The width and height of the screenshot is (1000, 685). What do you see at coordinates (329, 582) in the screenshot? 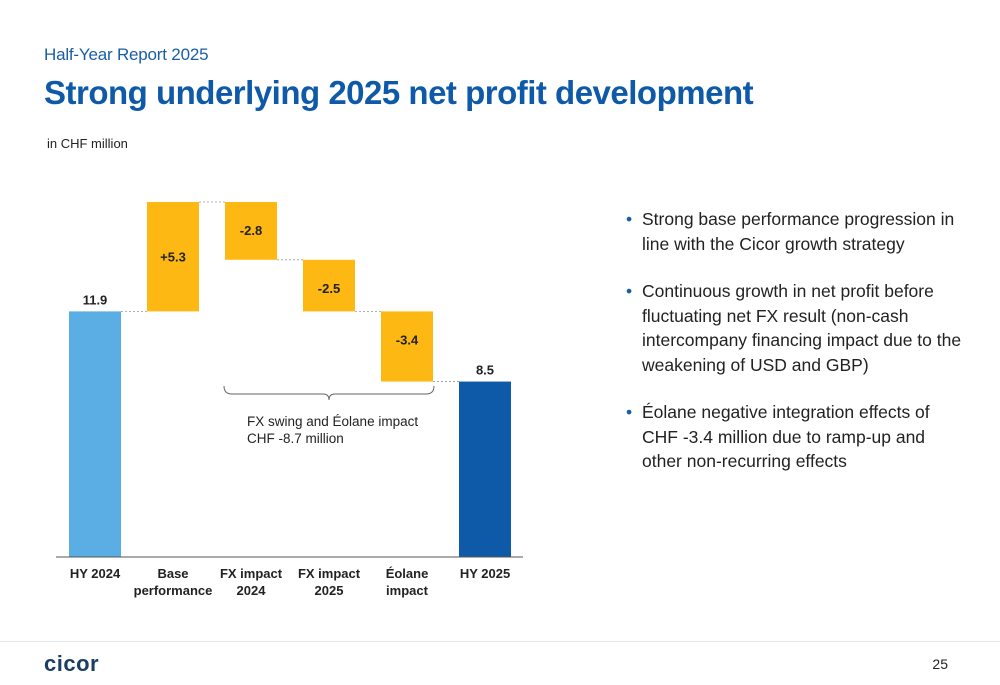
I see `x-tick-label: FX impact 2025` at bounding box center [329, 582].